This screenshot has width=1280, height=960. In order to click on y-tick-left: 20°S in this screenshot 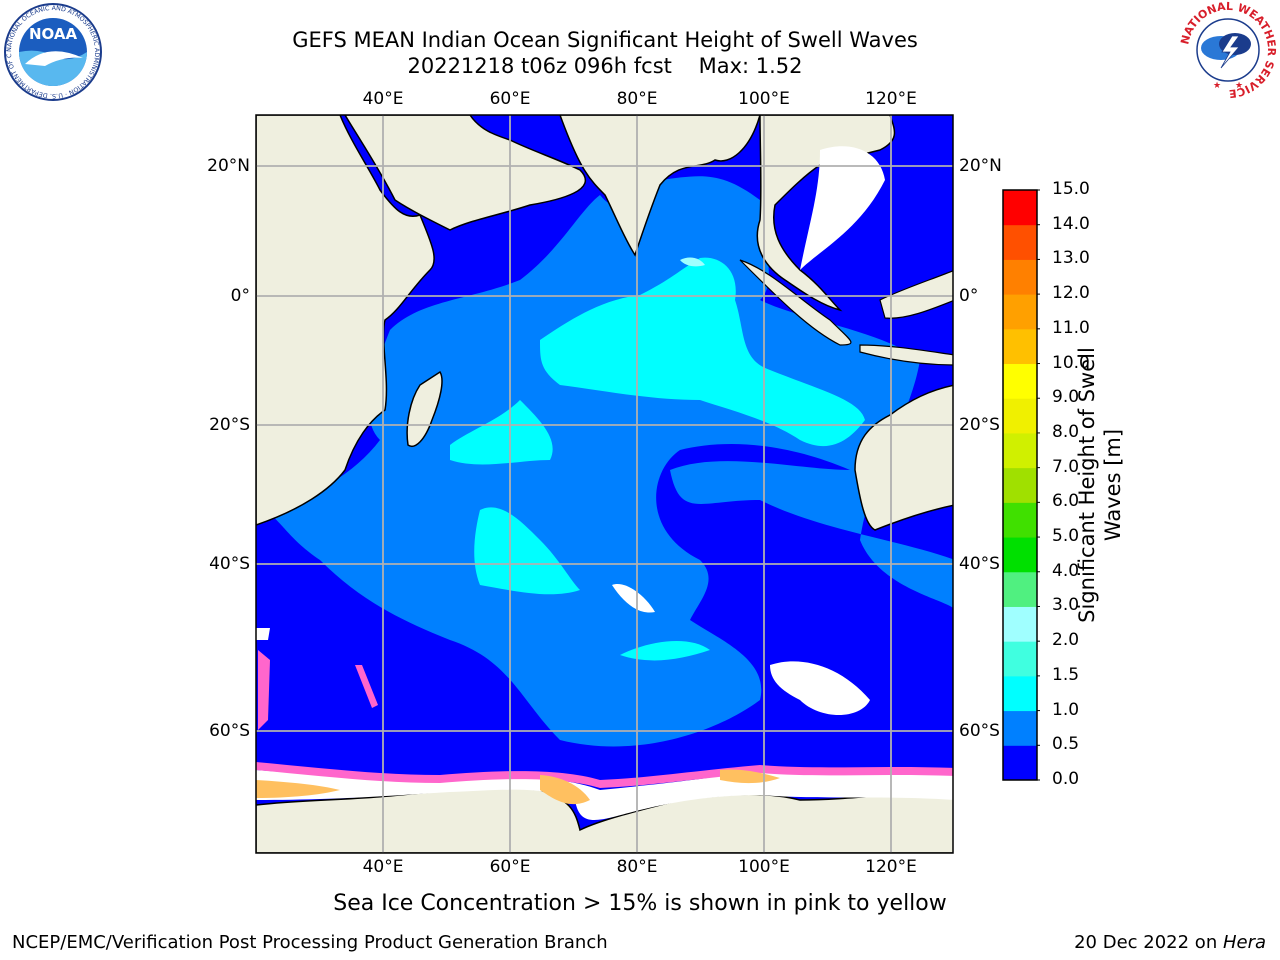, I will do `click(229, 425)`.